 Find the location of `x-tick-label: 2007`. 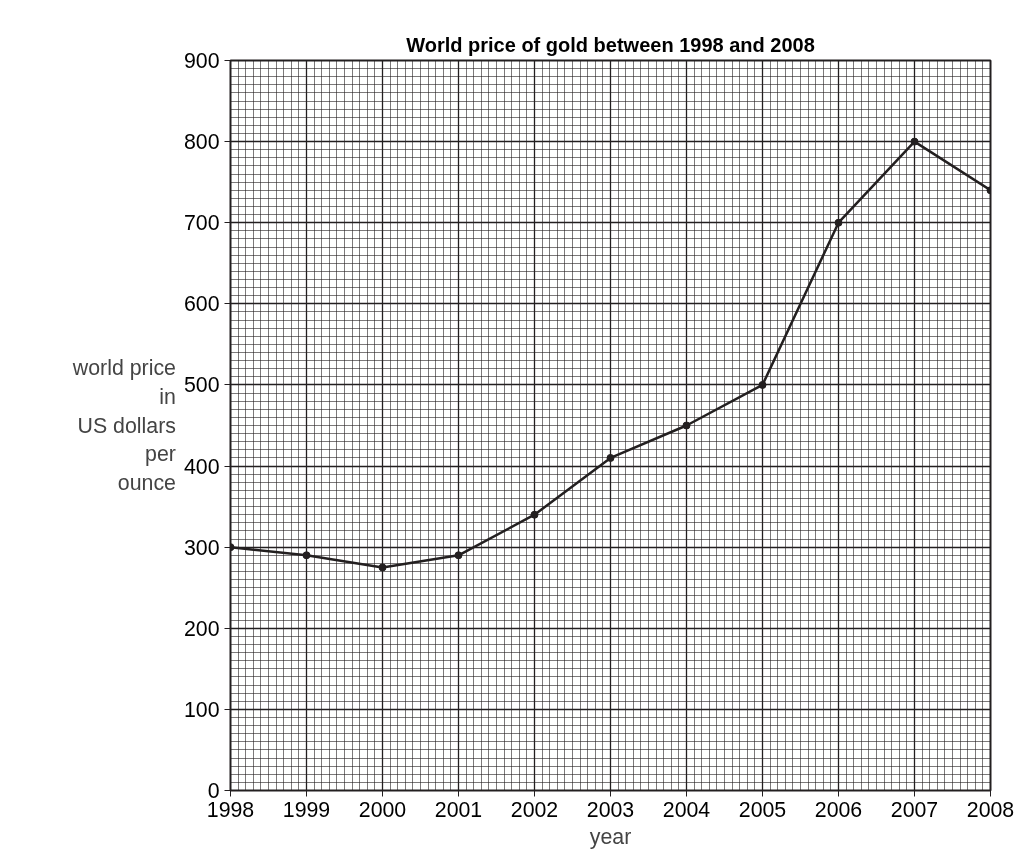

x-tick-label: 2007 is located at coordinates (914, 809).